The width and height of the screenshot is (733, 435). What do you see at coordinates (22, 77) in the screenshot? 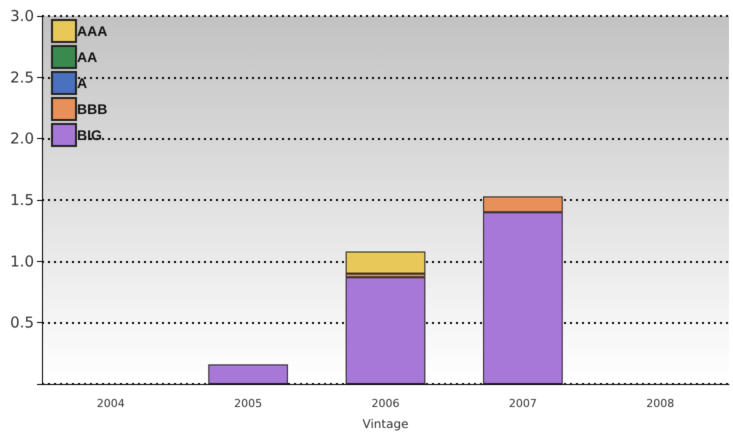
I see `y-tick-label: 2.5` at bounding box center [22, 77].